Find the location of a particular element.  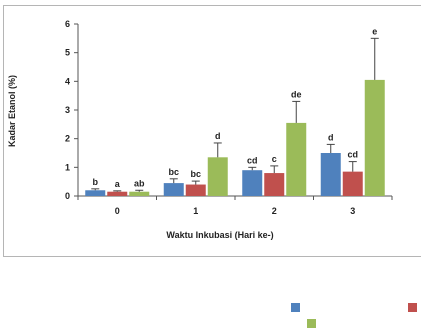

y-tick-label: 4 is located at coordinates (67, 81).